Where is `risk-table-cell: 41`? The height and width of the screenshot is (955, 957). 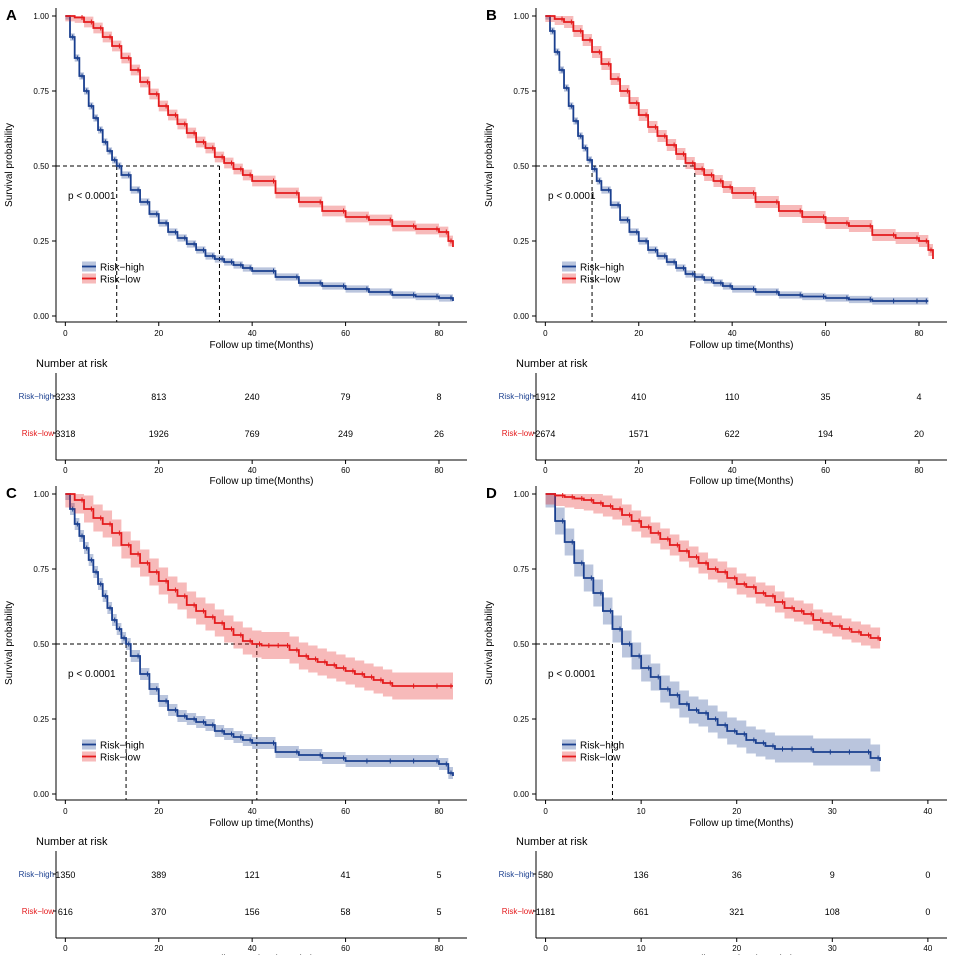 risk-table-cell: 41 is located at coordinates (346, 875).